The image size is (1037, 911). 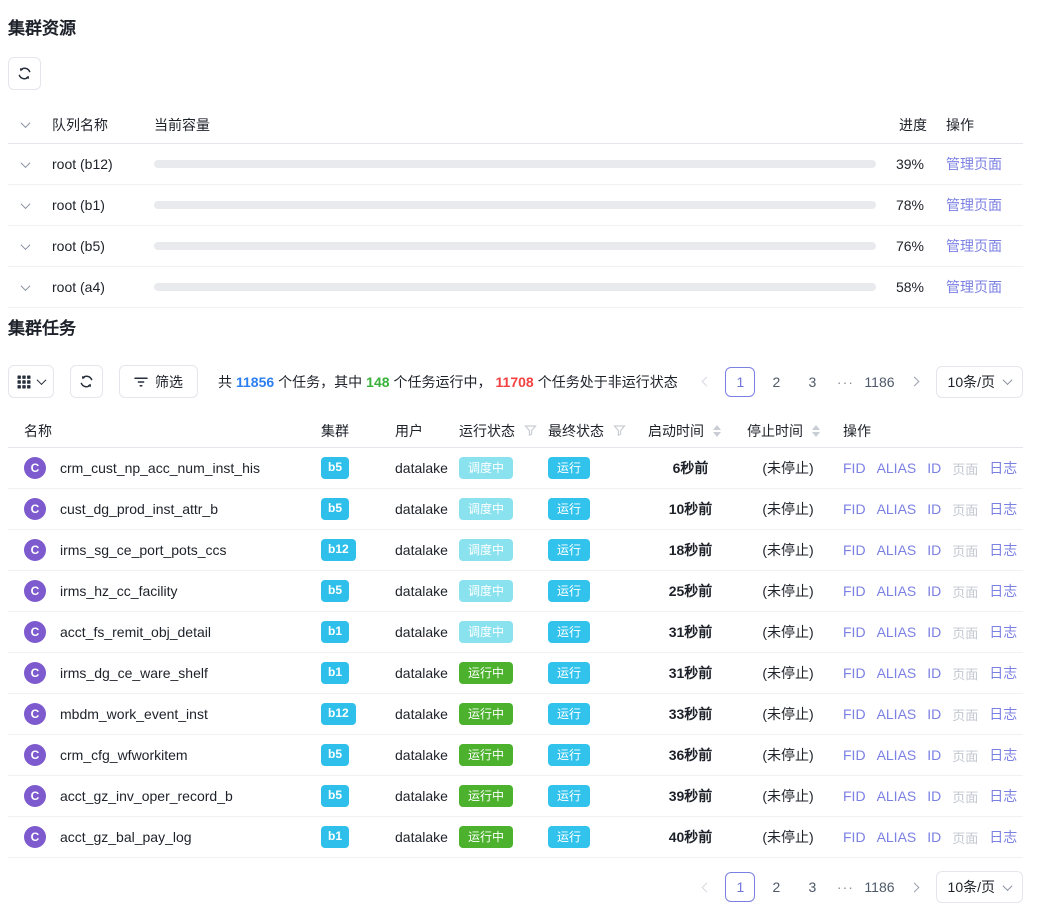 What do you see at coordinates (78, 246) in the screenshot?
I see `queue-name: root (b5)` at bounding box center [78, 246].